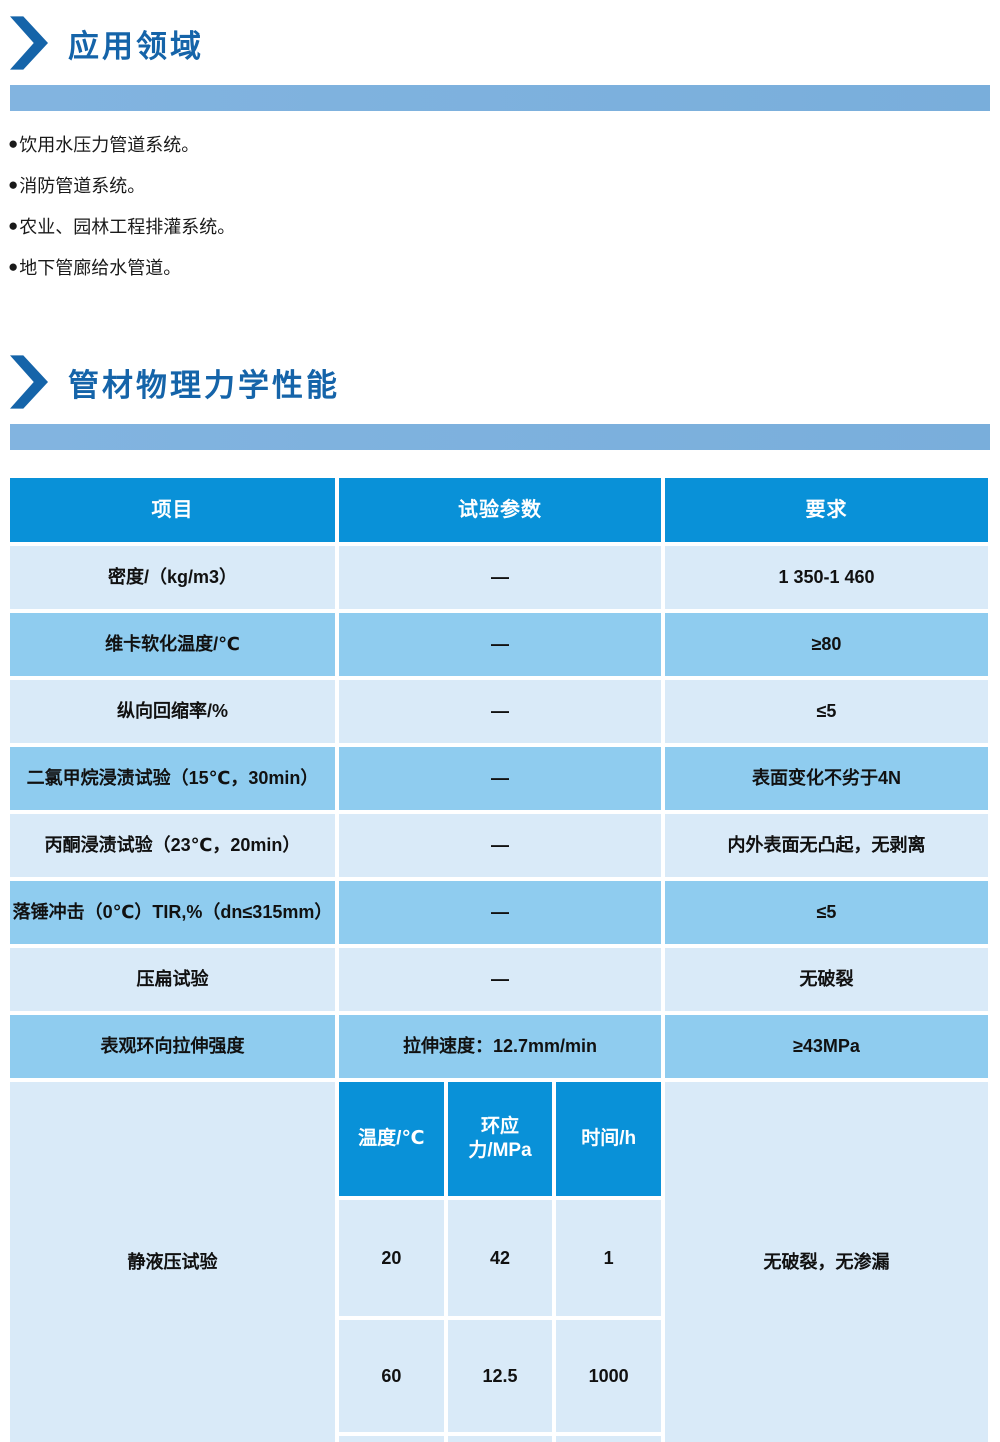 This screenshot has height=1442, width=1000. Describe the element at coordinates (500, 1376) in the screenshot. I see `subtable-cell-hoop-stress: 12.5` at that location.